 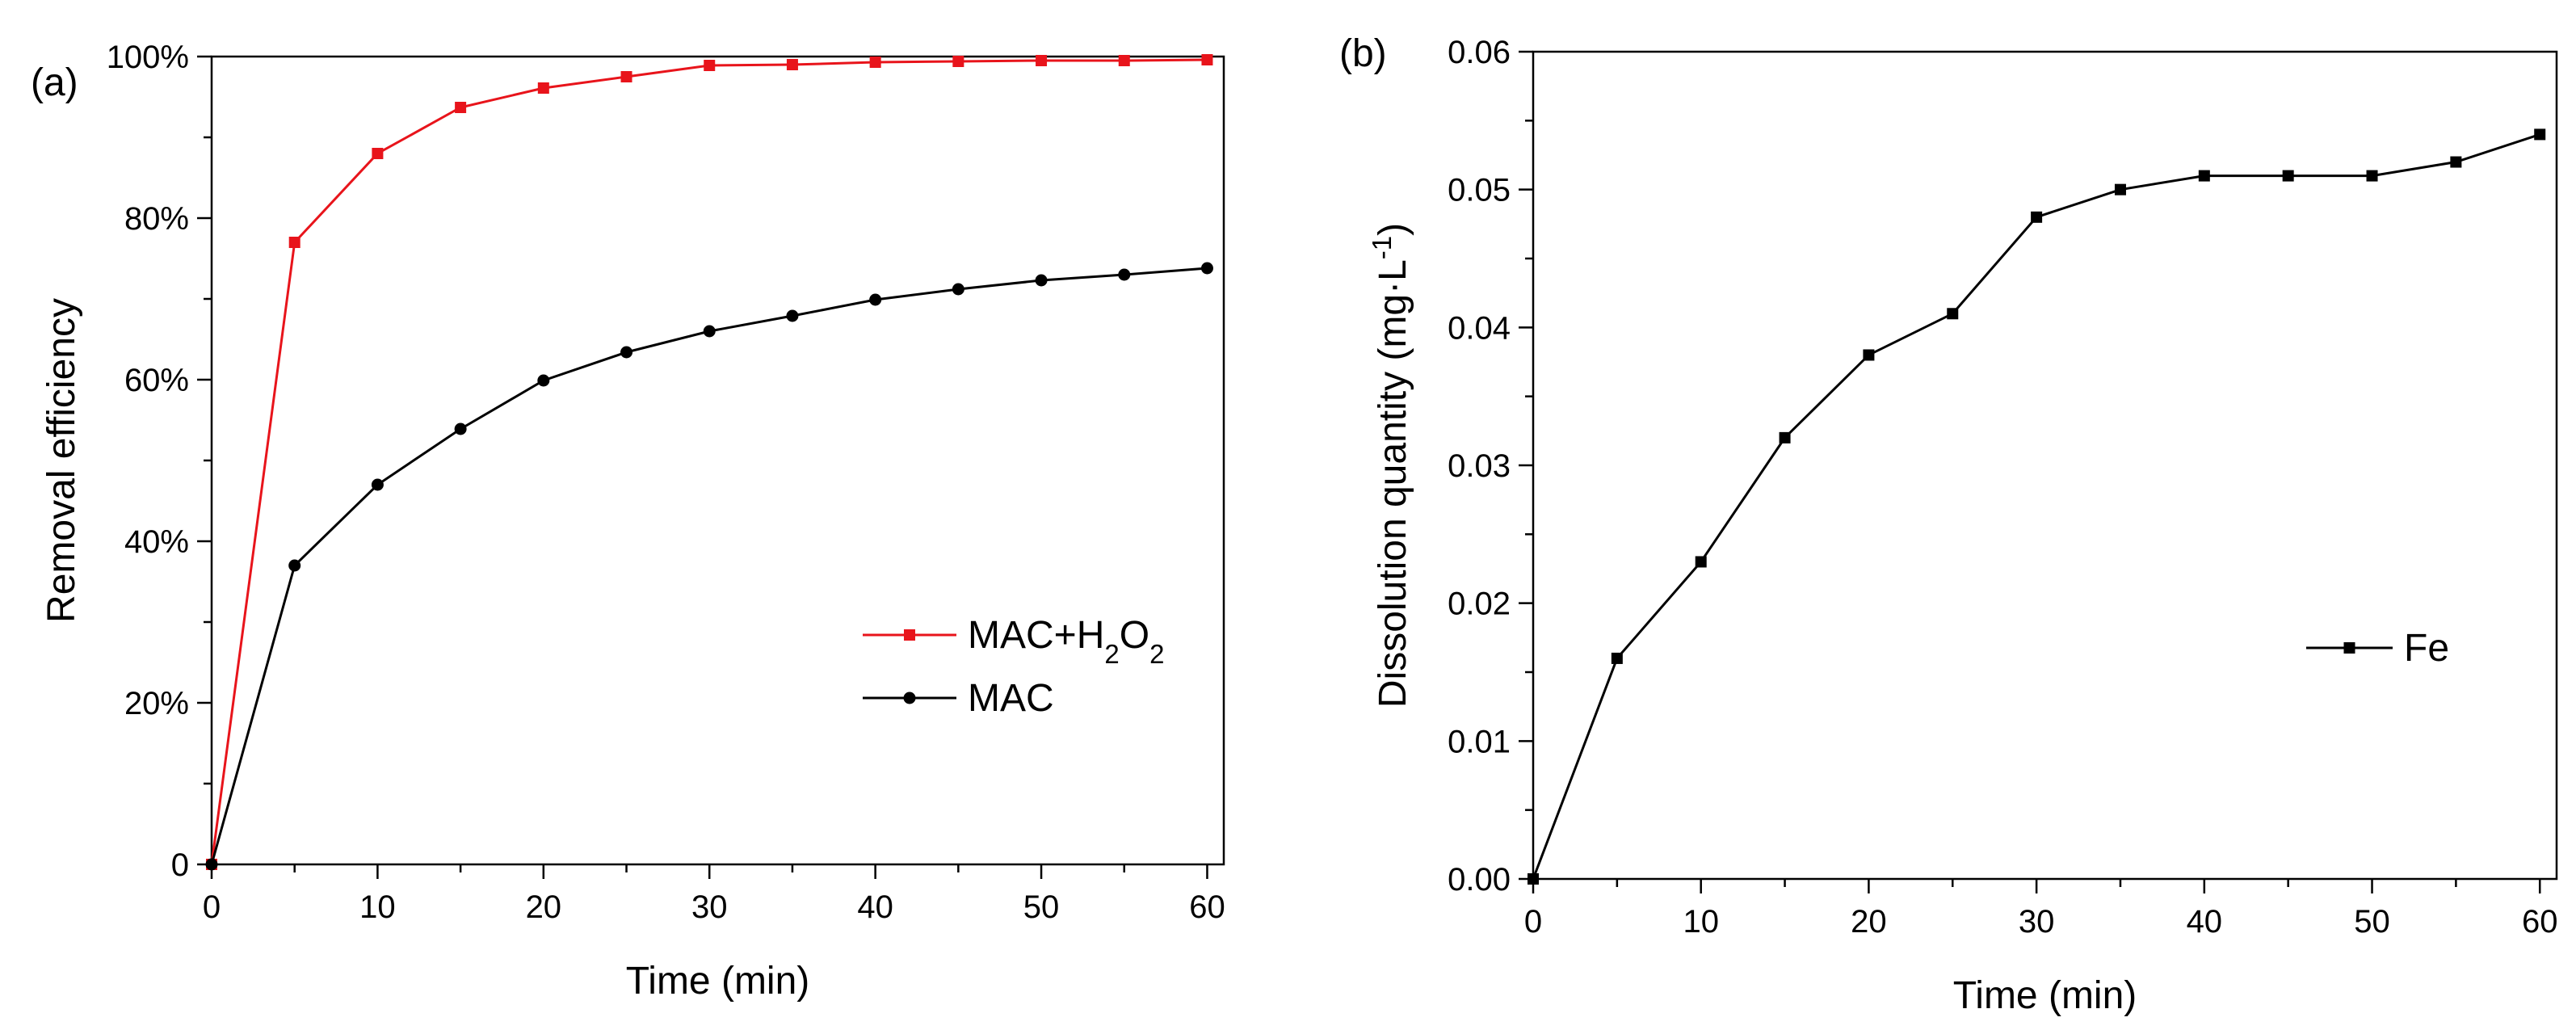 What do you see at coordinates (1480, 741) in the screenshot?
I see `y-tick-label: 0.01` at bounding box center [1480, 741].